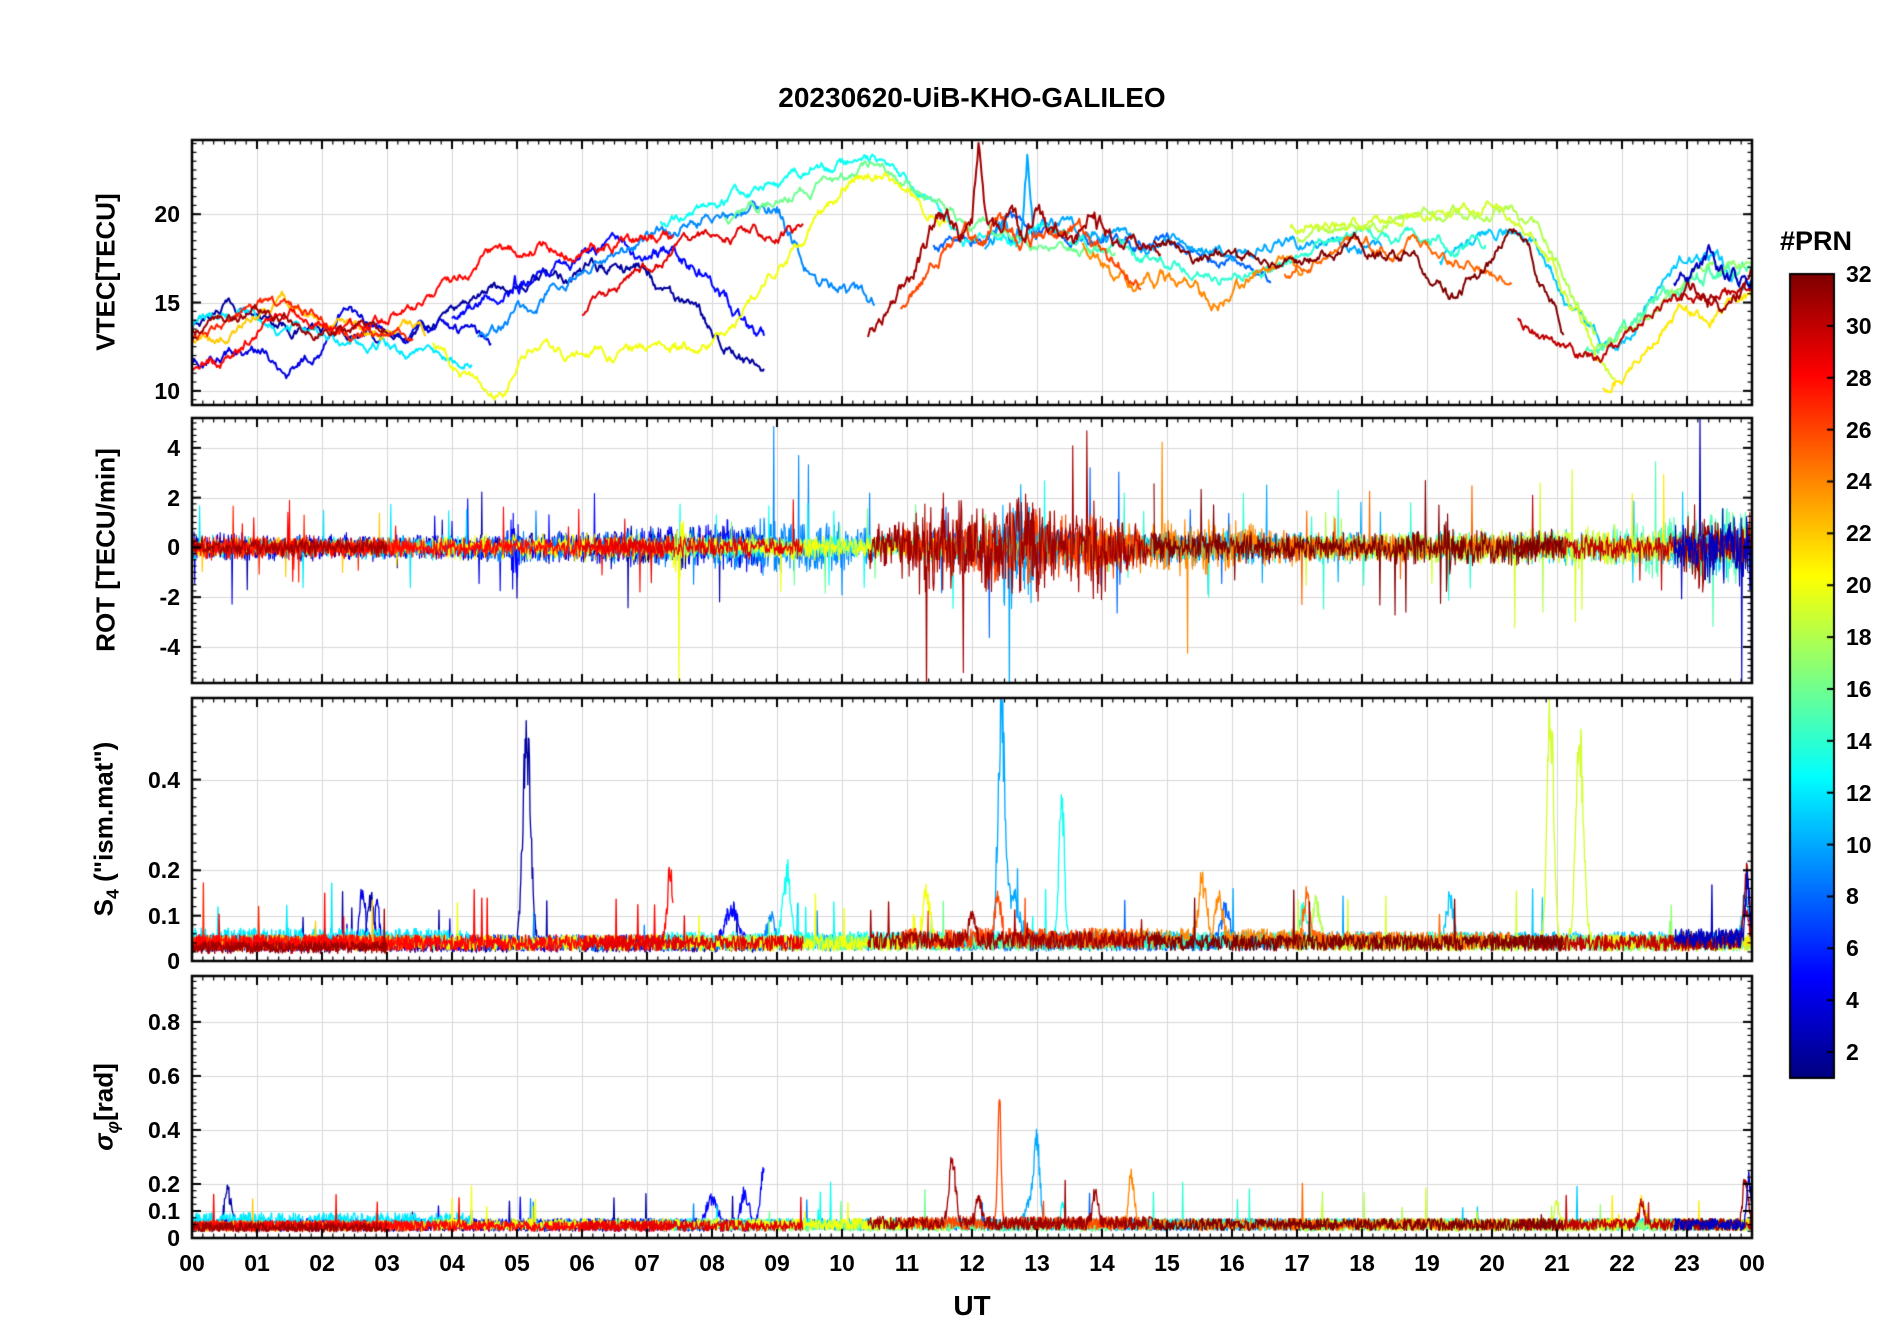 The height and width of the screenshot is (1330, 1902). I want to click on colorbar-tick-label: 10, so click(1859, 844).